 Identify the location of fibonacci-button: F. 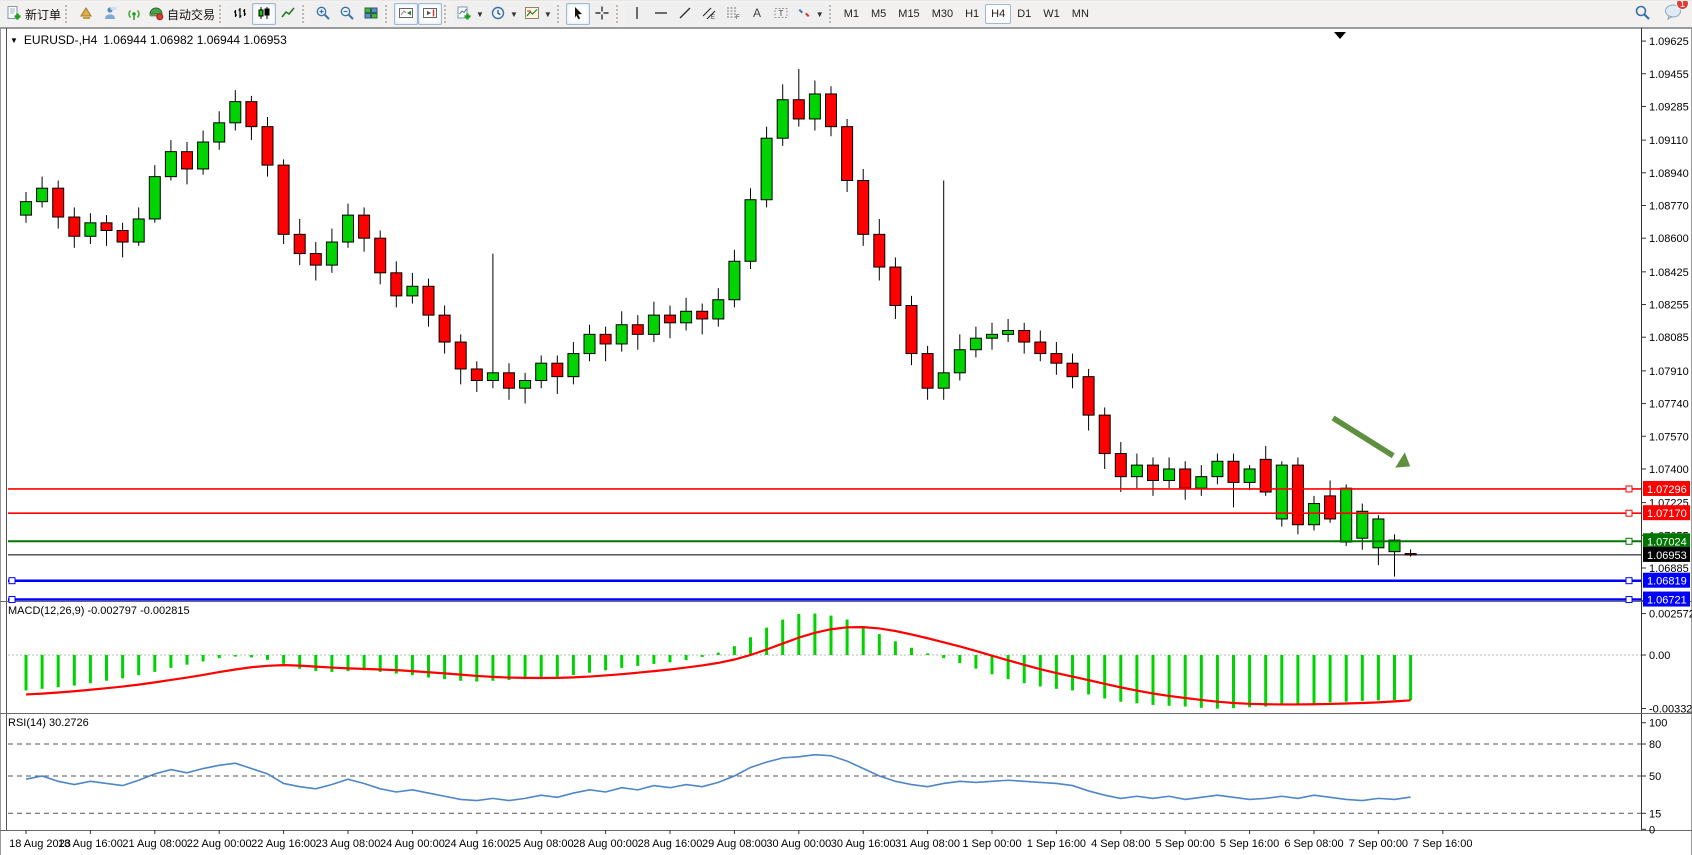
(732, 14).